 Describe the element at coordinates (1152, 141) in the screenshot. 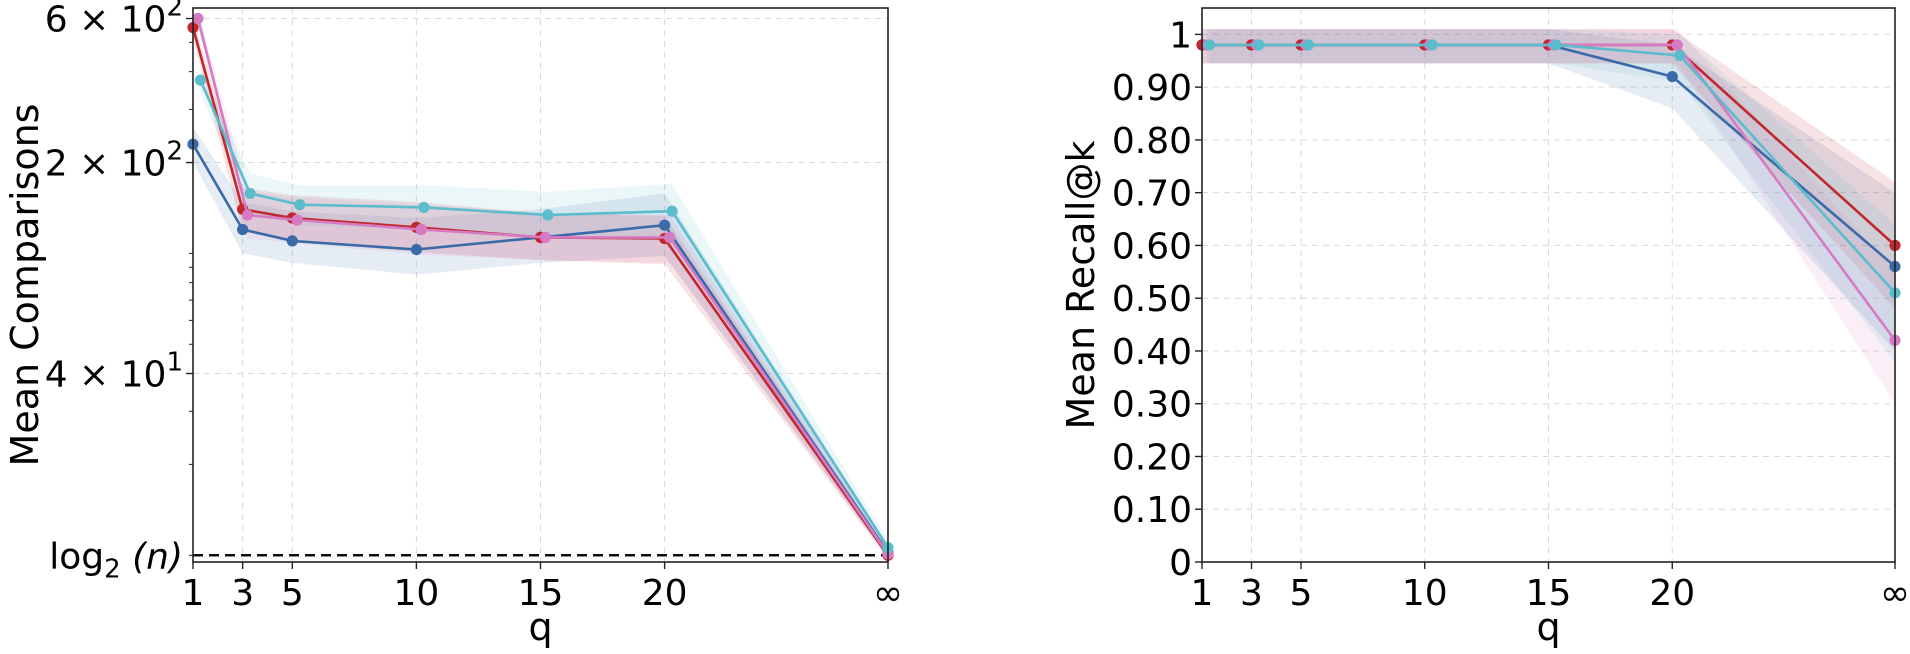

I see `y-tick-label: 0.80` at that location.